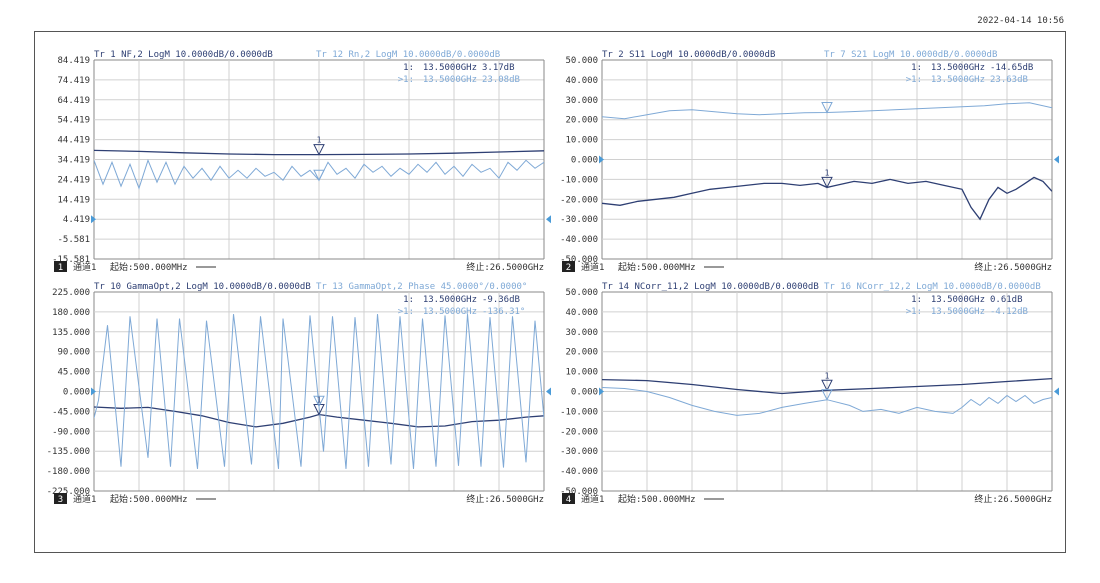  I want to click on y-tick-label: -90.000, so click(71, 432).